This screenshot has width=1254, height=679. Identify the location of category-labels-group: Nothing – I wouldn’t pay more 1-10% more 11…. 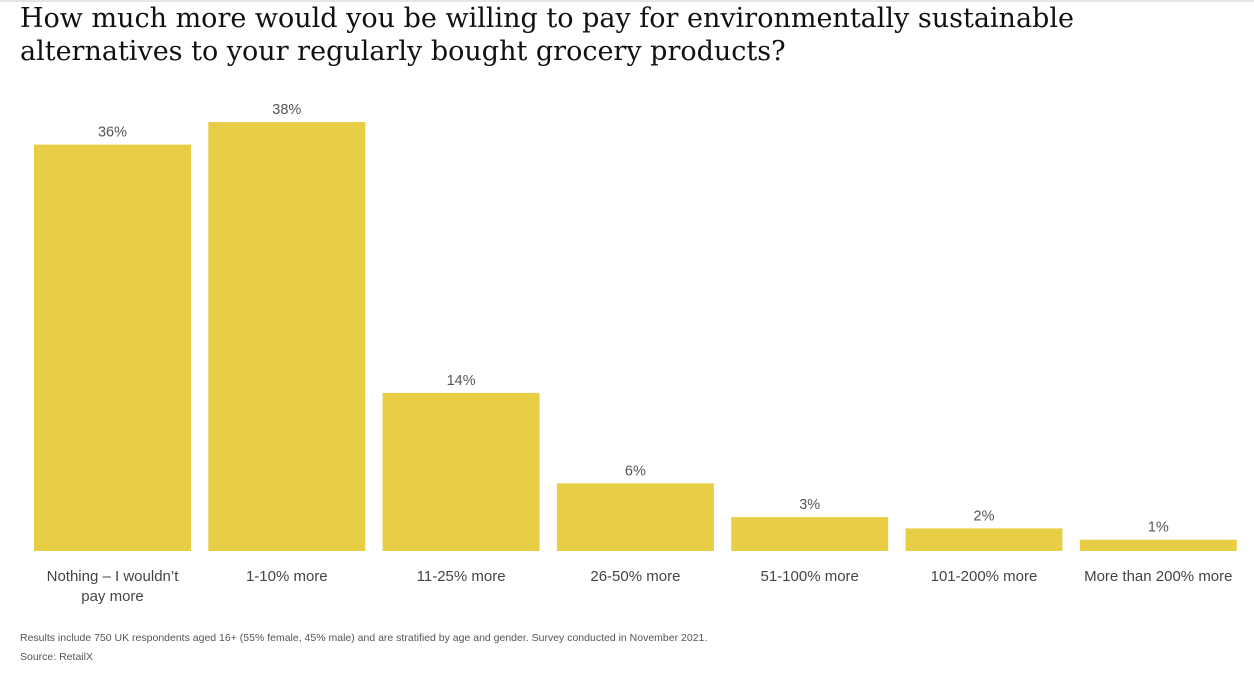
(640, 586).